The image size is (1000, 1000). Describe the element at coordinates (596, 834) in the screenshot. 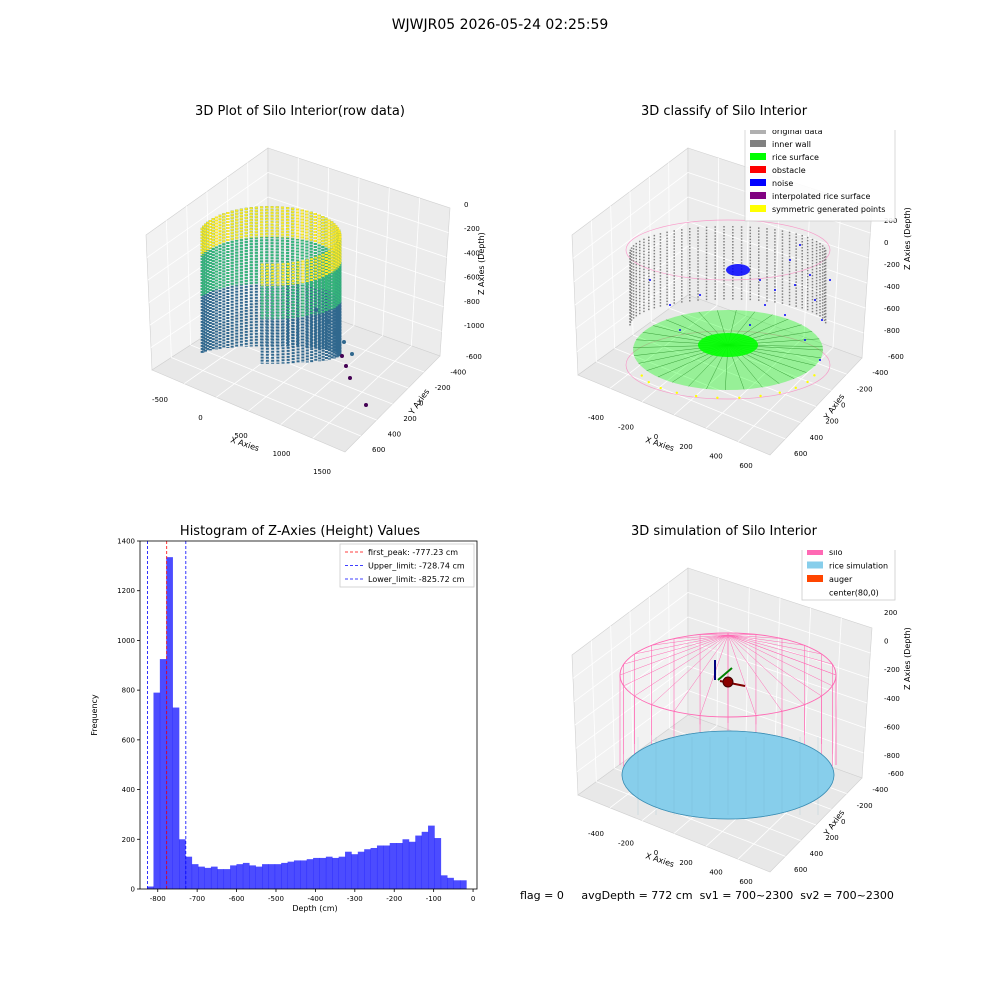

I see `simulation-x-tick: -400` at that location.